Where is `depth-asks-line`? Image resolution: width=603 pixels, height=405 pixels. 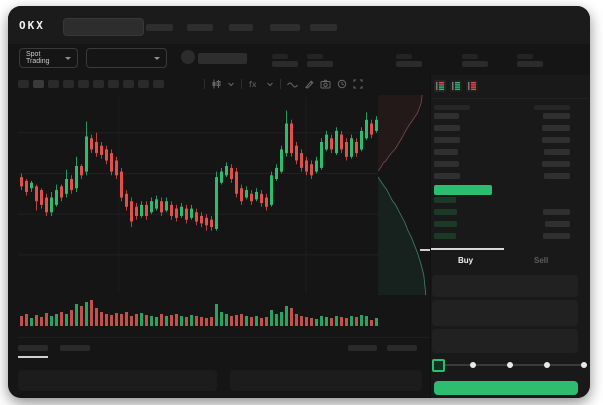 depth-asks-line is located at coordinates (400, 133).